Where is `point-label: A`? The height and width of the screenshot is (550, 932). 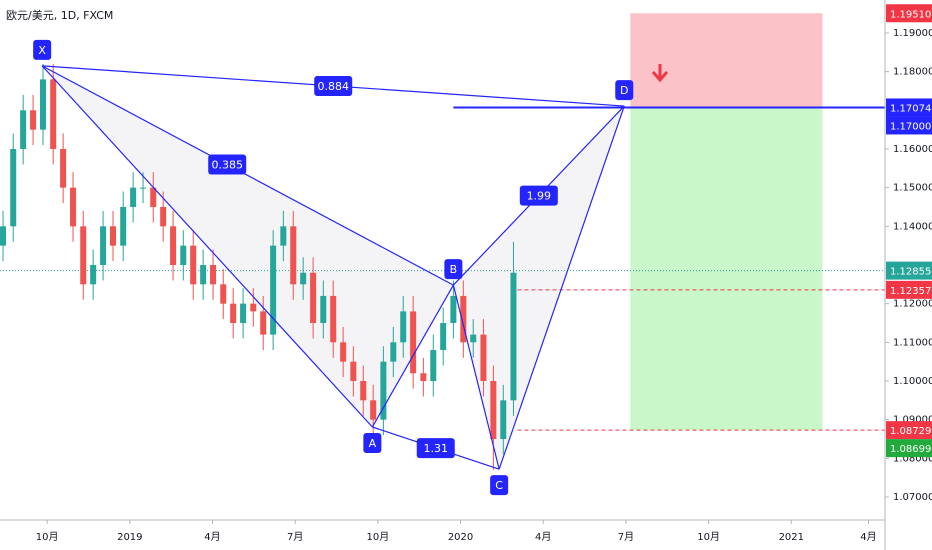
point-label: A is located at coordinates (373, 443).